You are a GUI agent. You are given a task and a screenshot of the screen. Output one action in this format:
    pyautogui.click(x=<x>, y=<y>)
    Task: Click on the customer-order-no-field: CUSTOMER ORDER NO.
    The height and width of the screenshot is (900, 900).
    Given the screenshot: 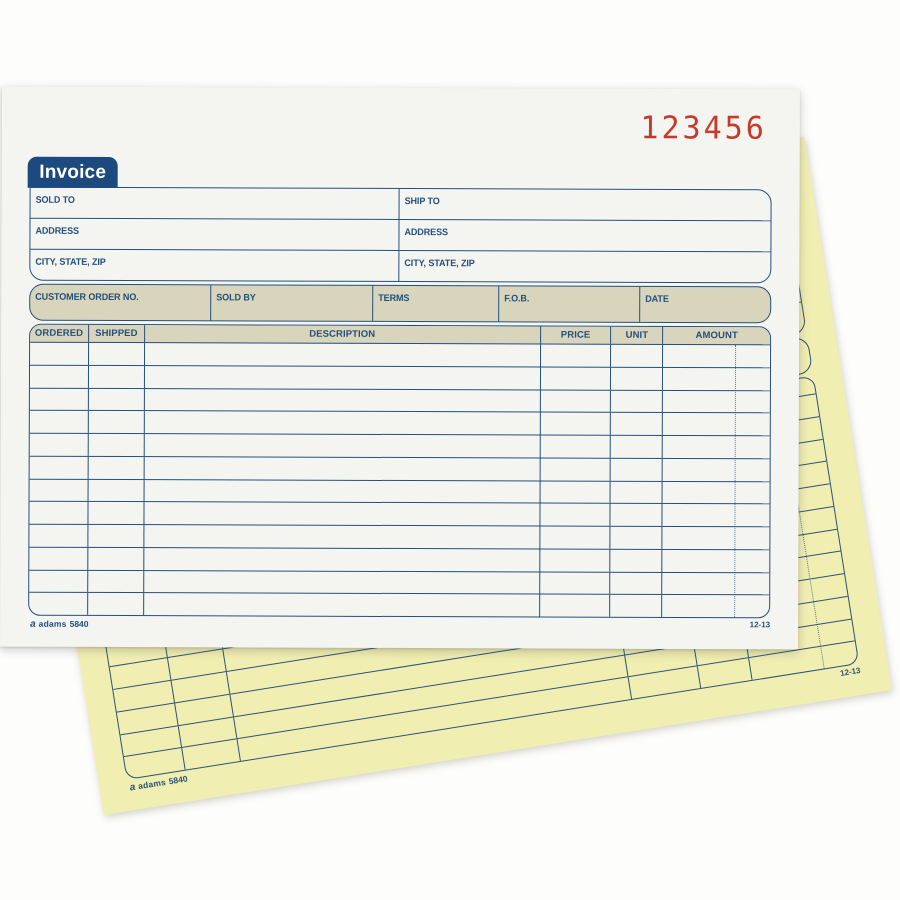 What is the action you would take?
    pyautogui.click(x=120, y=302)
    